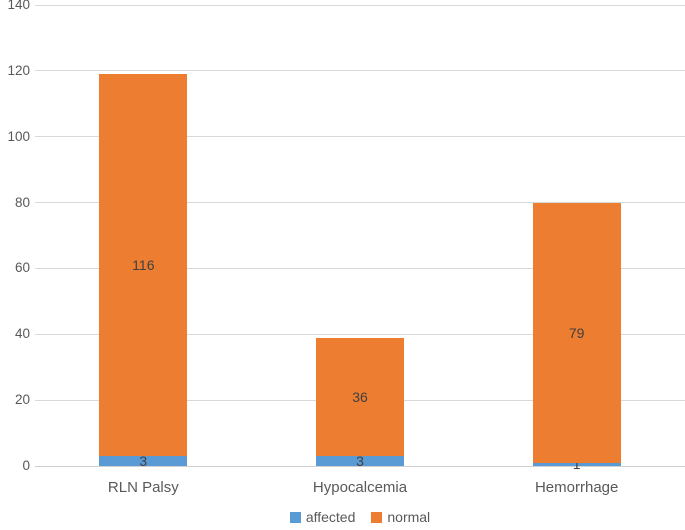  I want to click on x-axis-line, so click(360, 466).